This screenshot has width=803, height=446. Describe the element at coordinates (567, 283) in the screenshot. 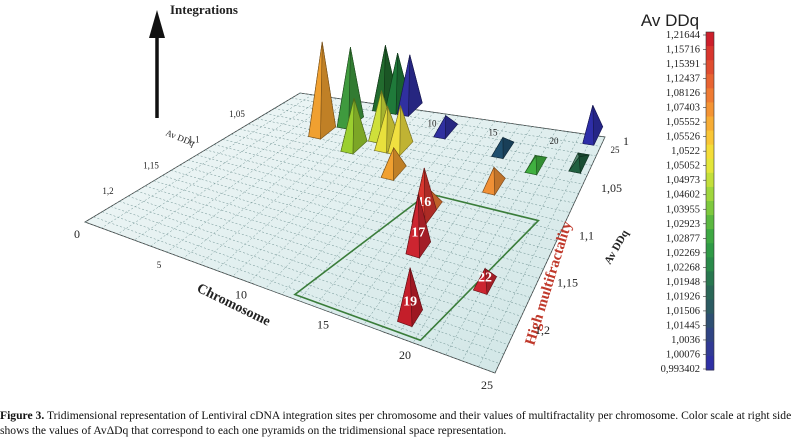

I see `avddq-tick-label: 1,15` at that location.